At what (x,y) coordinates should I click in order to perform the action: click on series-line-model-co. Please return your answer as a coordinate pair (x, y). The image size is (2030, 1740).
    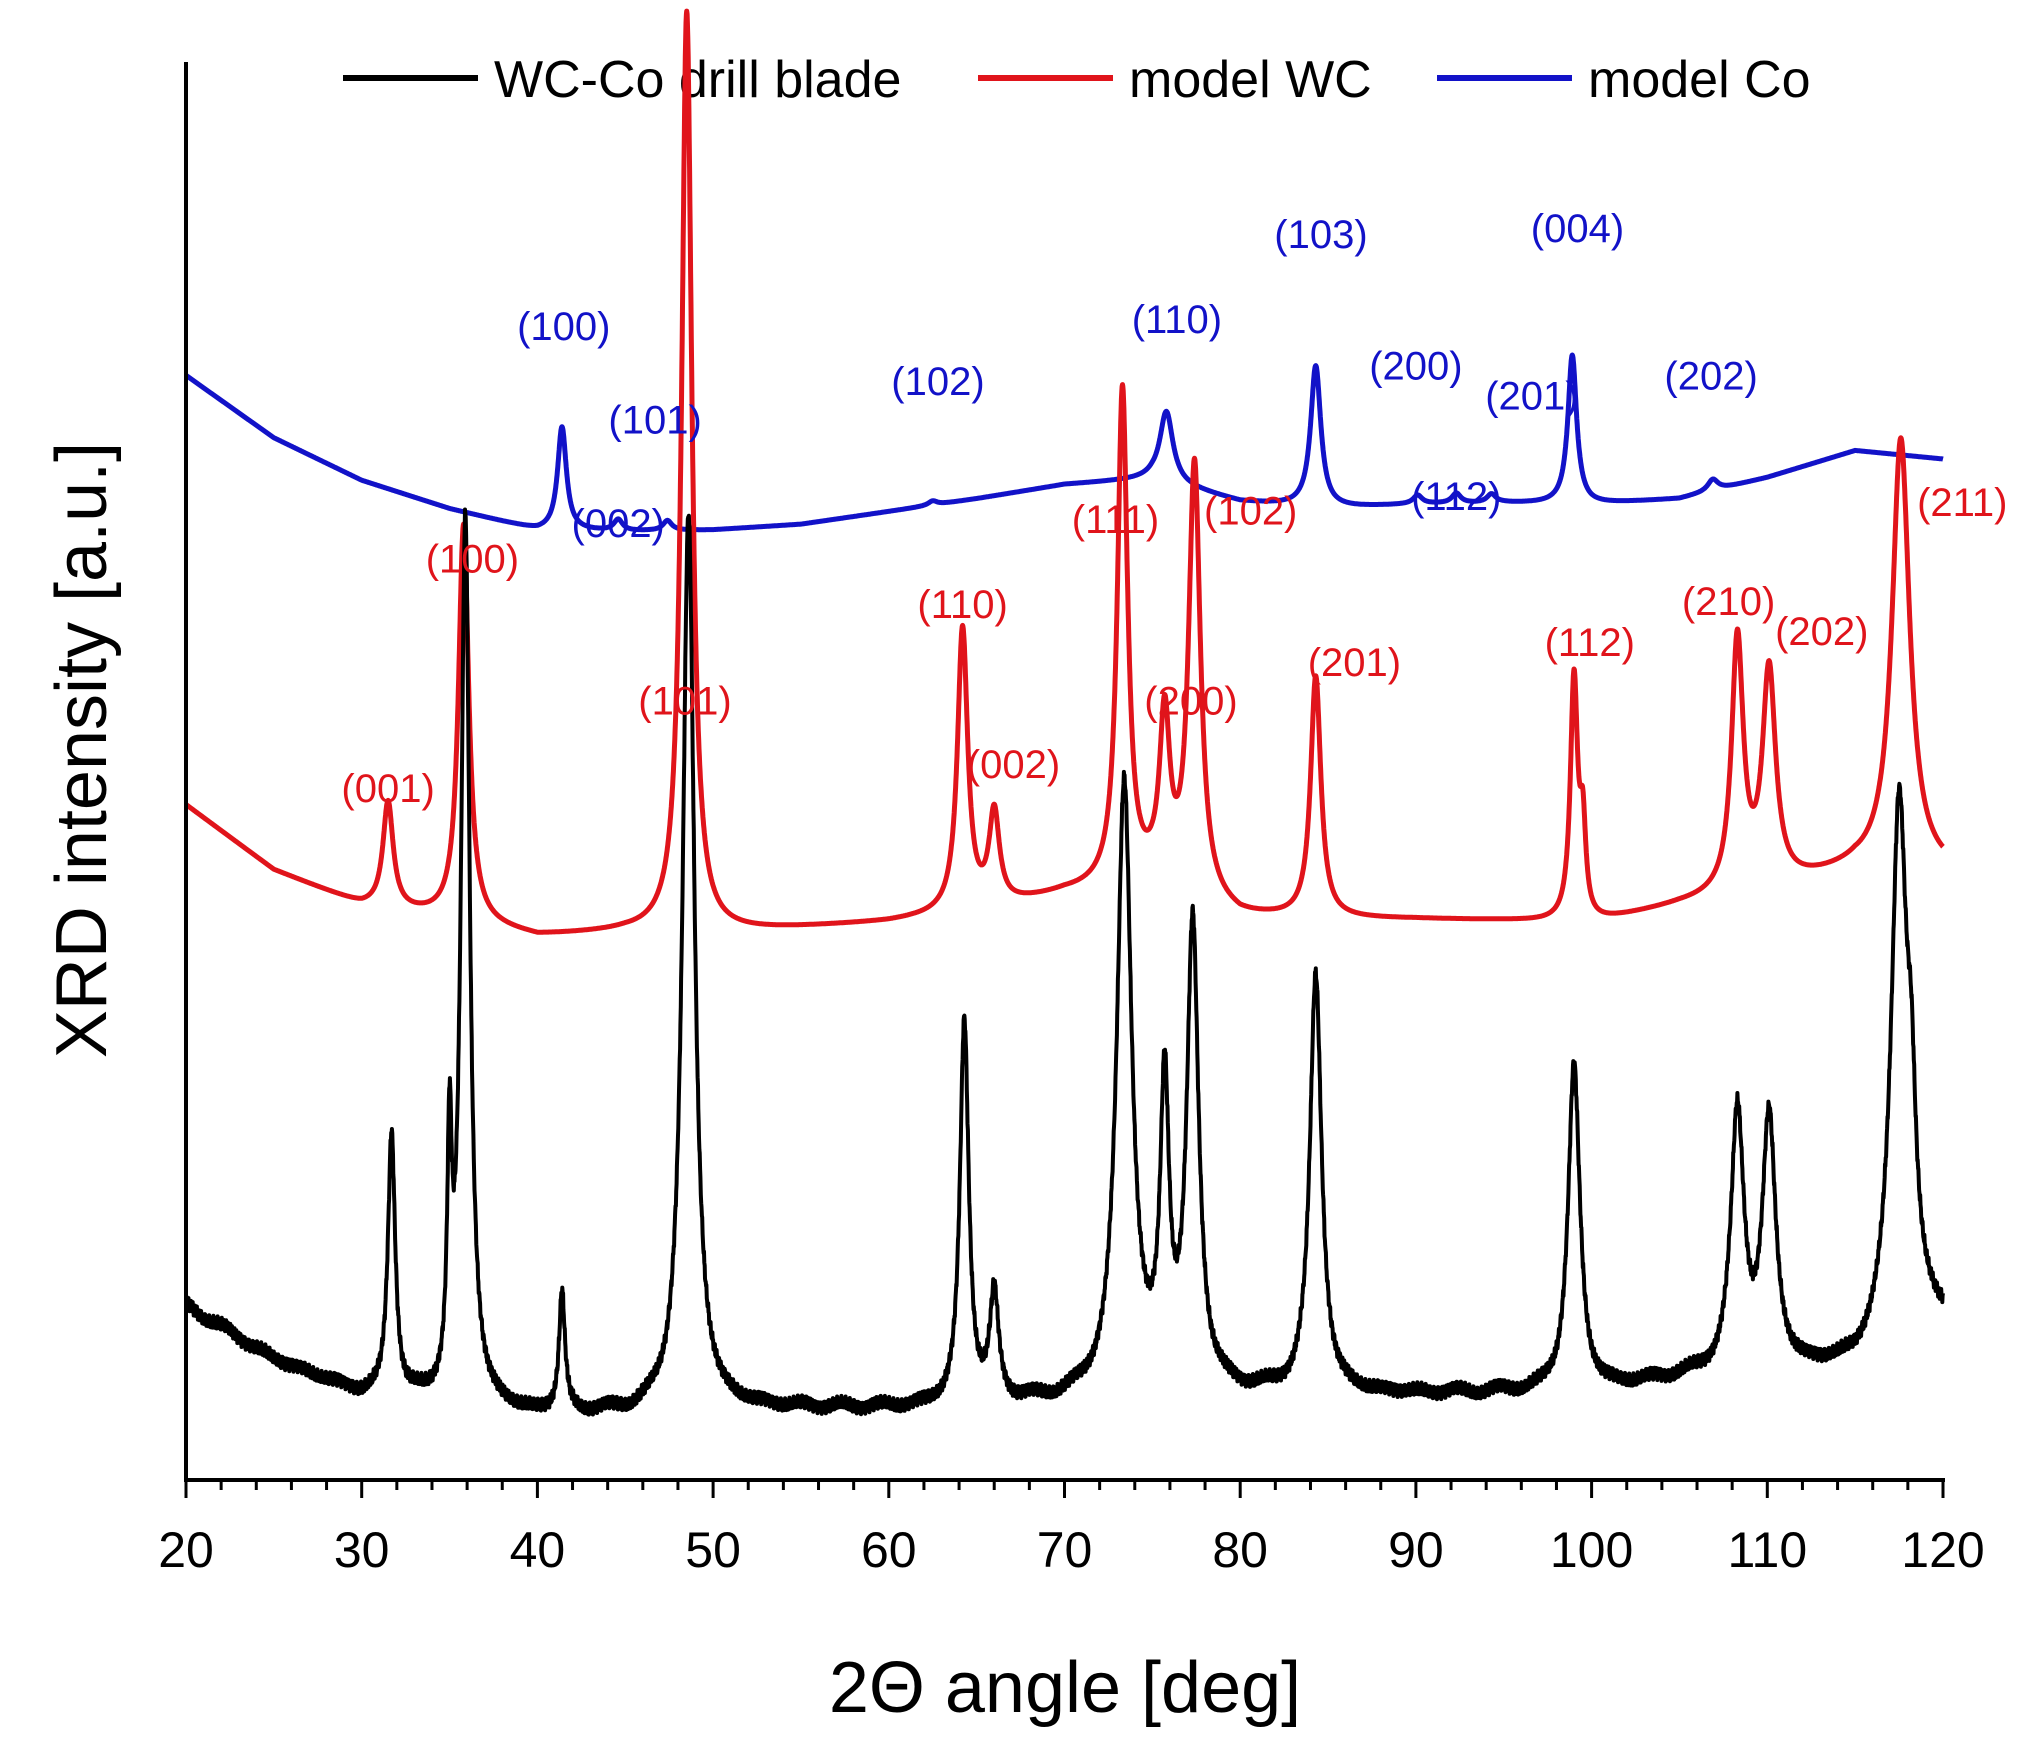
    Looking at the image, I should click on (1064, 442).